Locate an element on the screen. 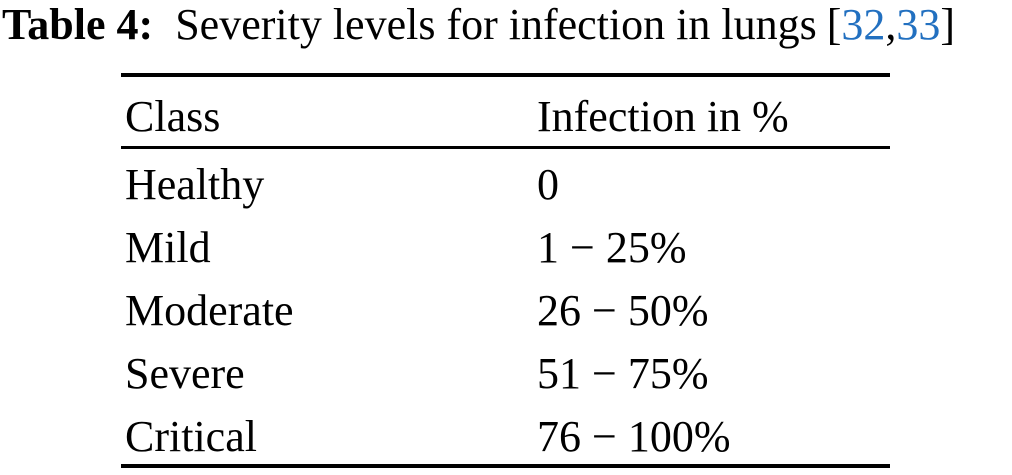  infection-cell: 26 − 50% is located at coordinates (713, 306).